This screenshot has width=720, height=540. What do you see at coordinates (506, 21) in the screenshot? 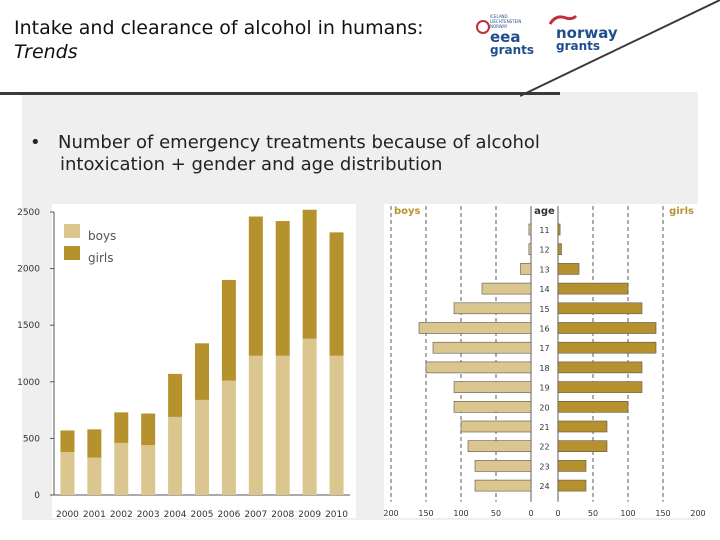
I see `logo-small-text: ICELAND LIECHTENSTEIN NORWAY` at bounding box center [506, 21].